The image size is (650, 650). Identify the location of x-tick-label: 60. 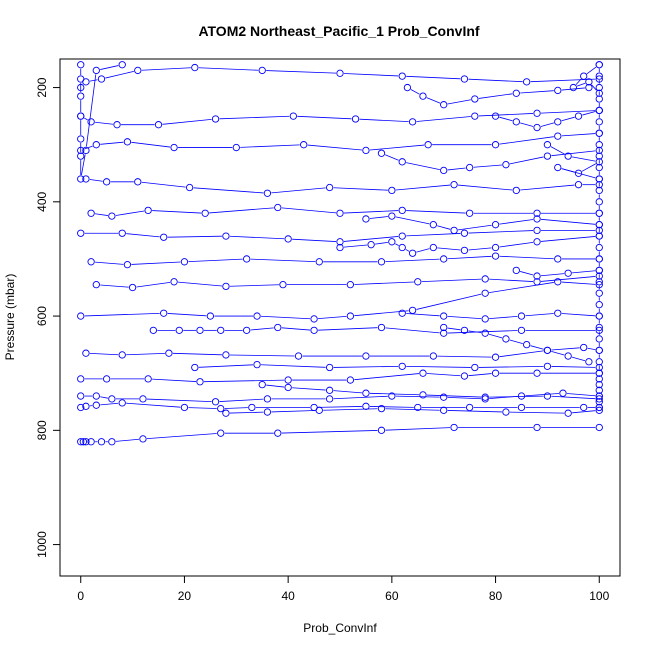
(392, 596).